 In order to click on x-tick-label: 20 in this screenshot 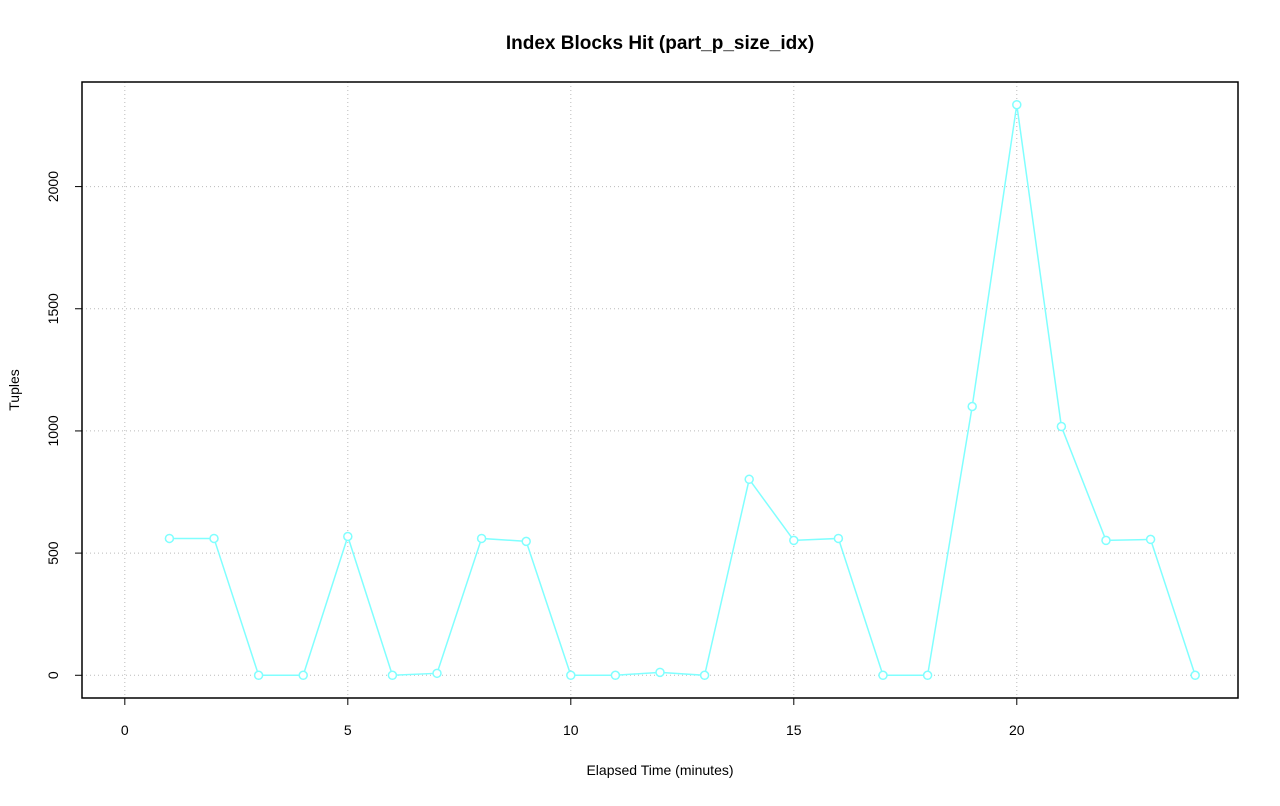, I will do `click(1017, 730)`.